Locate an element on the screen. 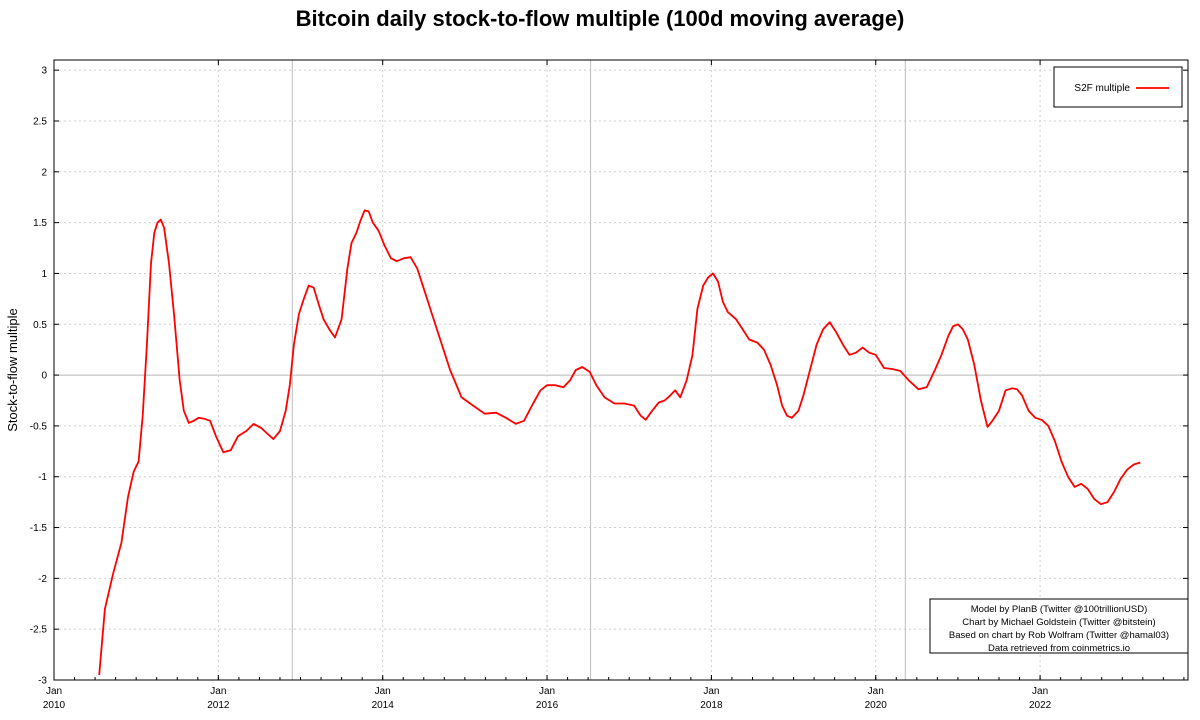 Image resolution: width=1200 pixels, height=720 pixels. y-tick-label: -2 is located at coordinates (42, 579).